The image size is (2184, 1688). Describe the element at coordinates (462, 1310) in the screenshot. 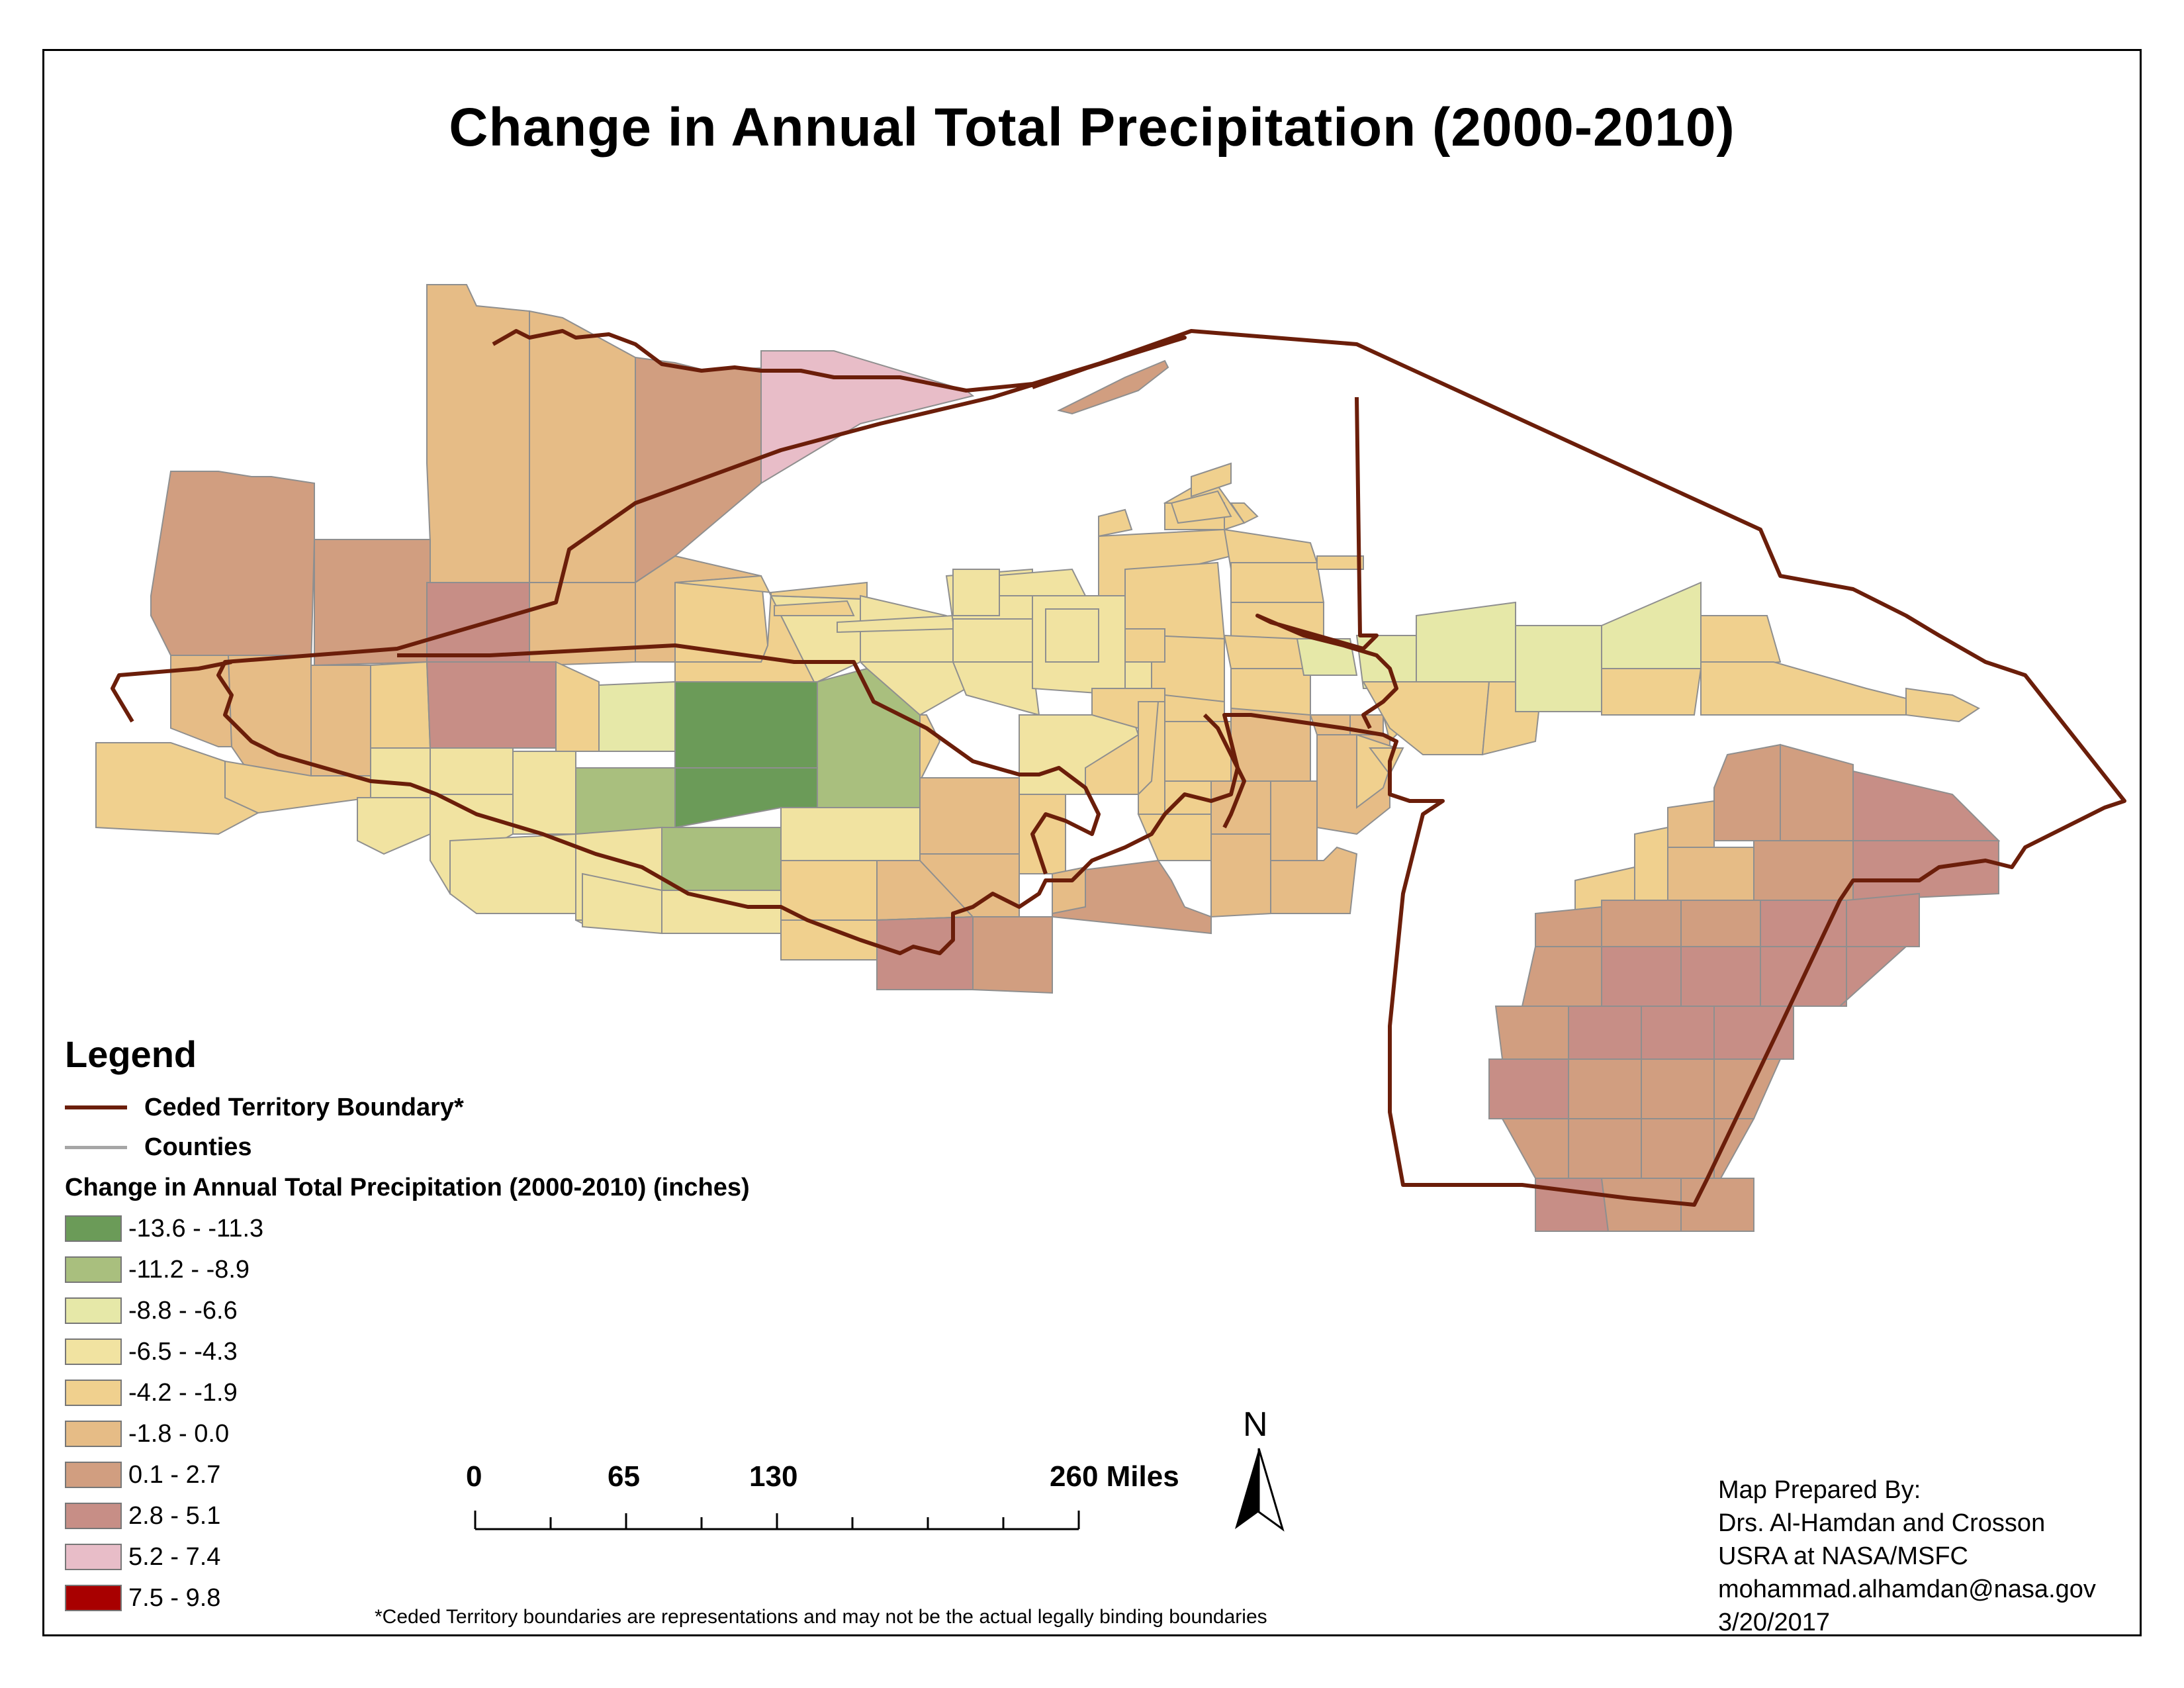

I see `legend-class-row: -8.8 - -6.6` at that location.